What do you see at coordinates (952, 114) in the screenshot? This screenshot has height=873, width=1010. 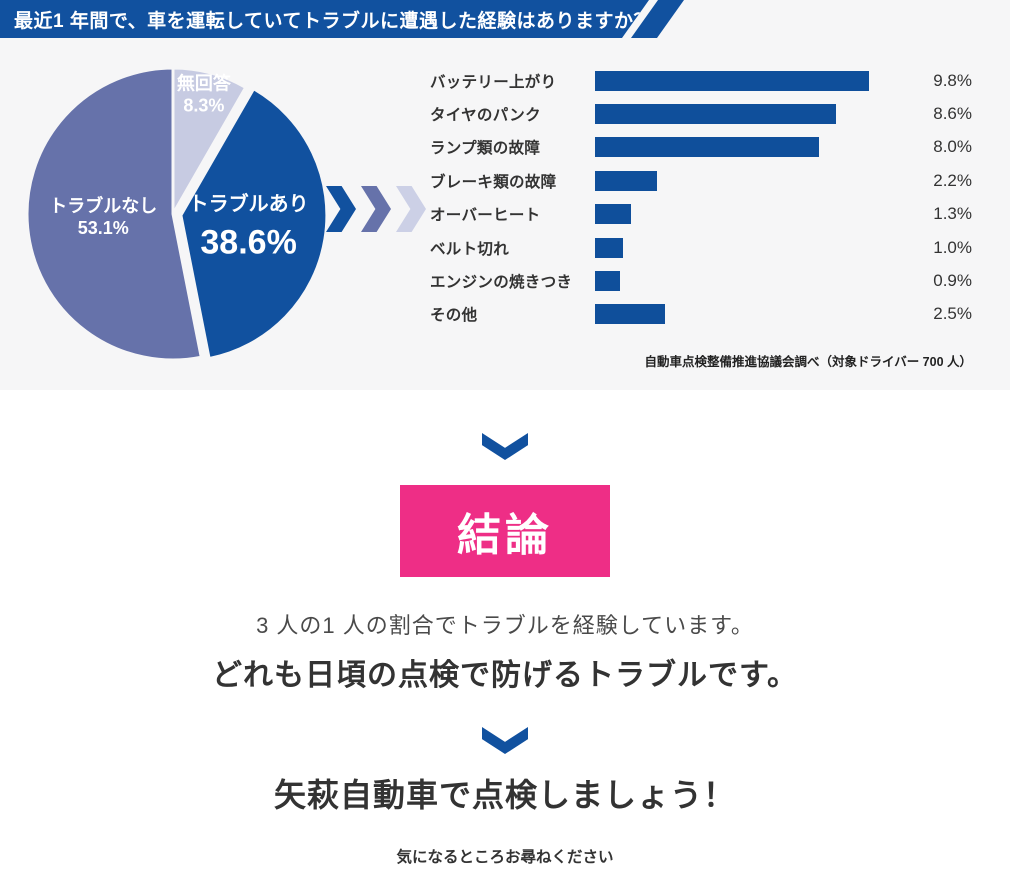 I see `bar-value-label: 8.6%` at bounding box center [952, 114].